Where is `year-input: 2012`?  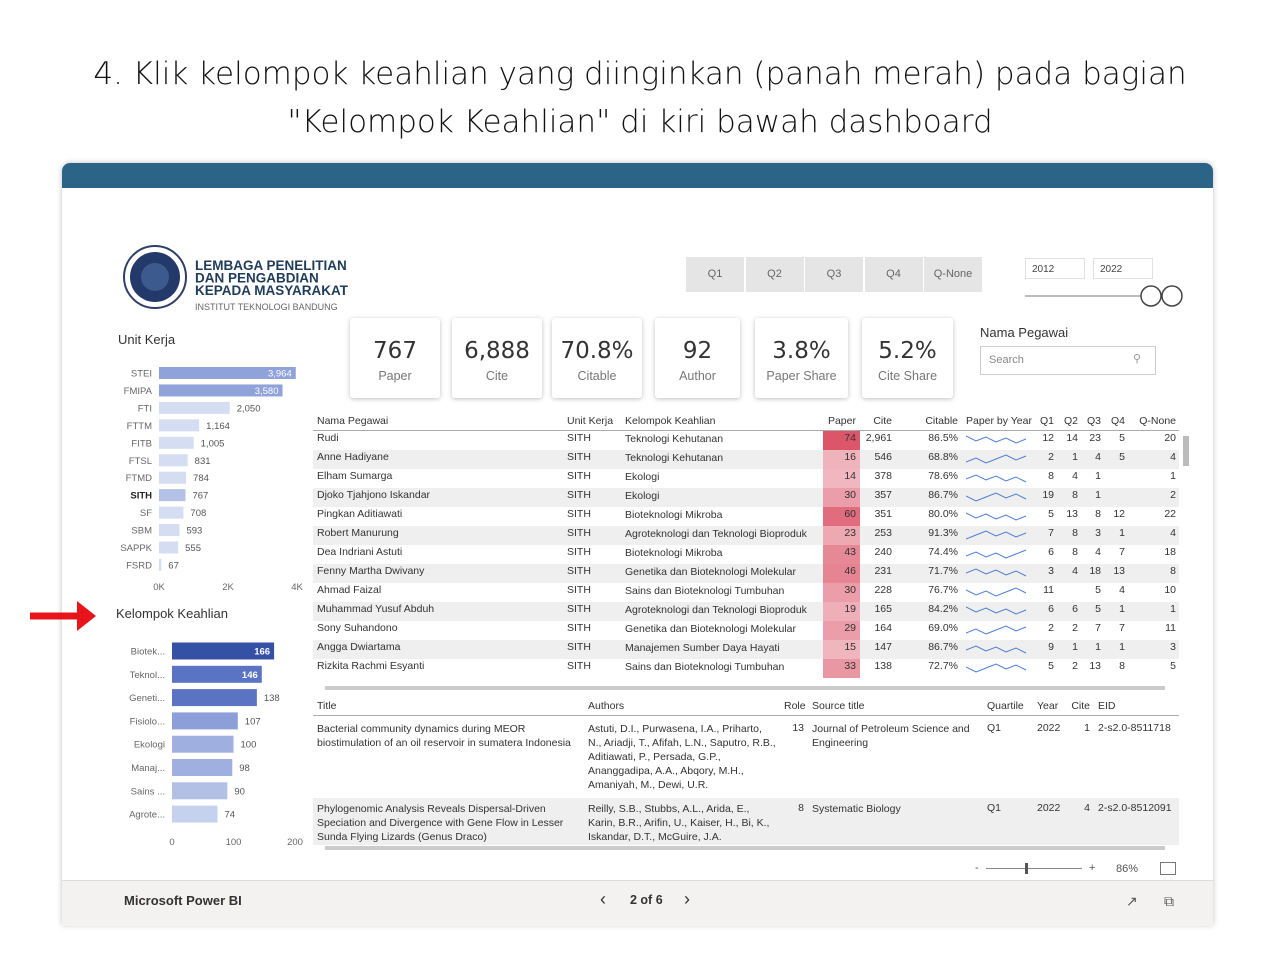 year-input: 2012 is located at coordinates (1055, 268).